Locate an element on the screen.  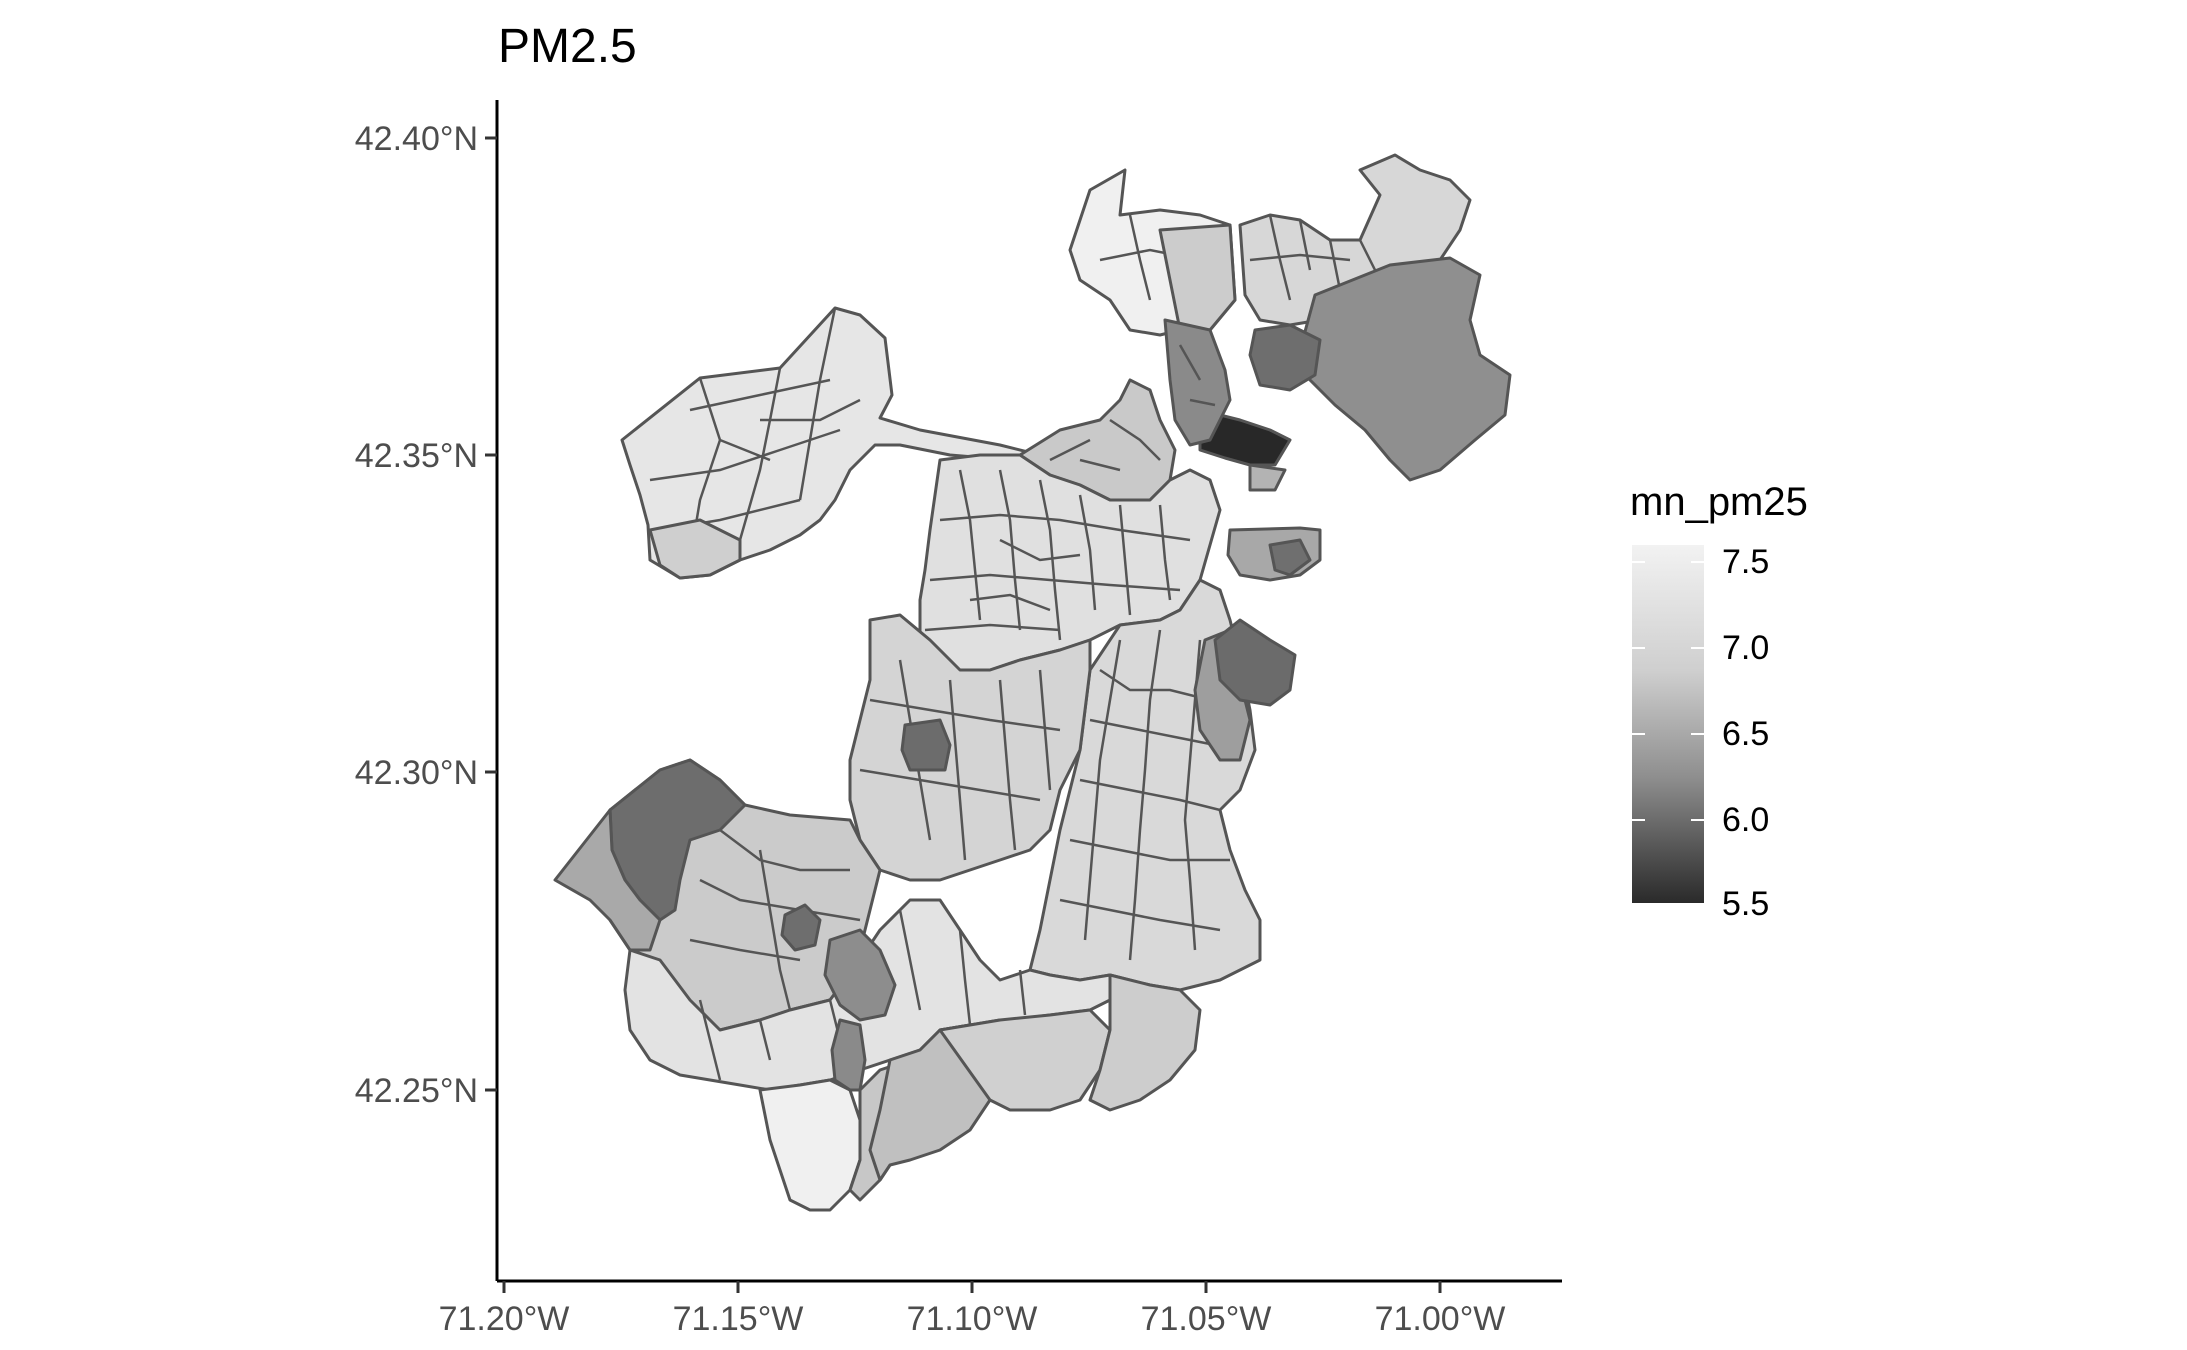
legend-label: 5.5 is located at coordinates (1745, 904).